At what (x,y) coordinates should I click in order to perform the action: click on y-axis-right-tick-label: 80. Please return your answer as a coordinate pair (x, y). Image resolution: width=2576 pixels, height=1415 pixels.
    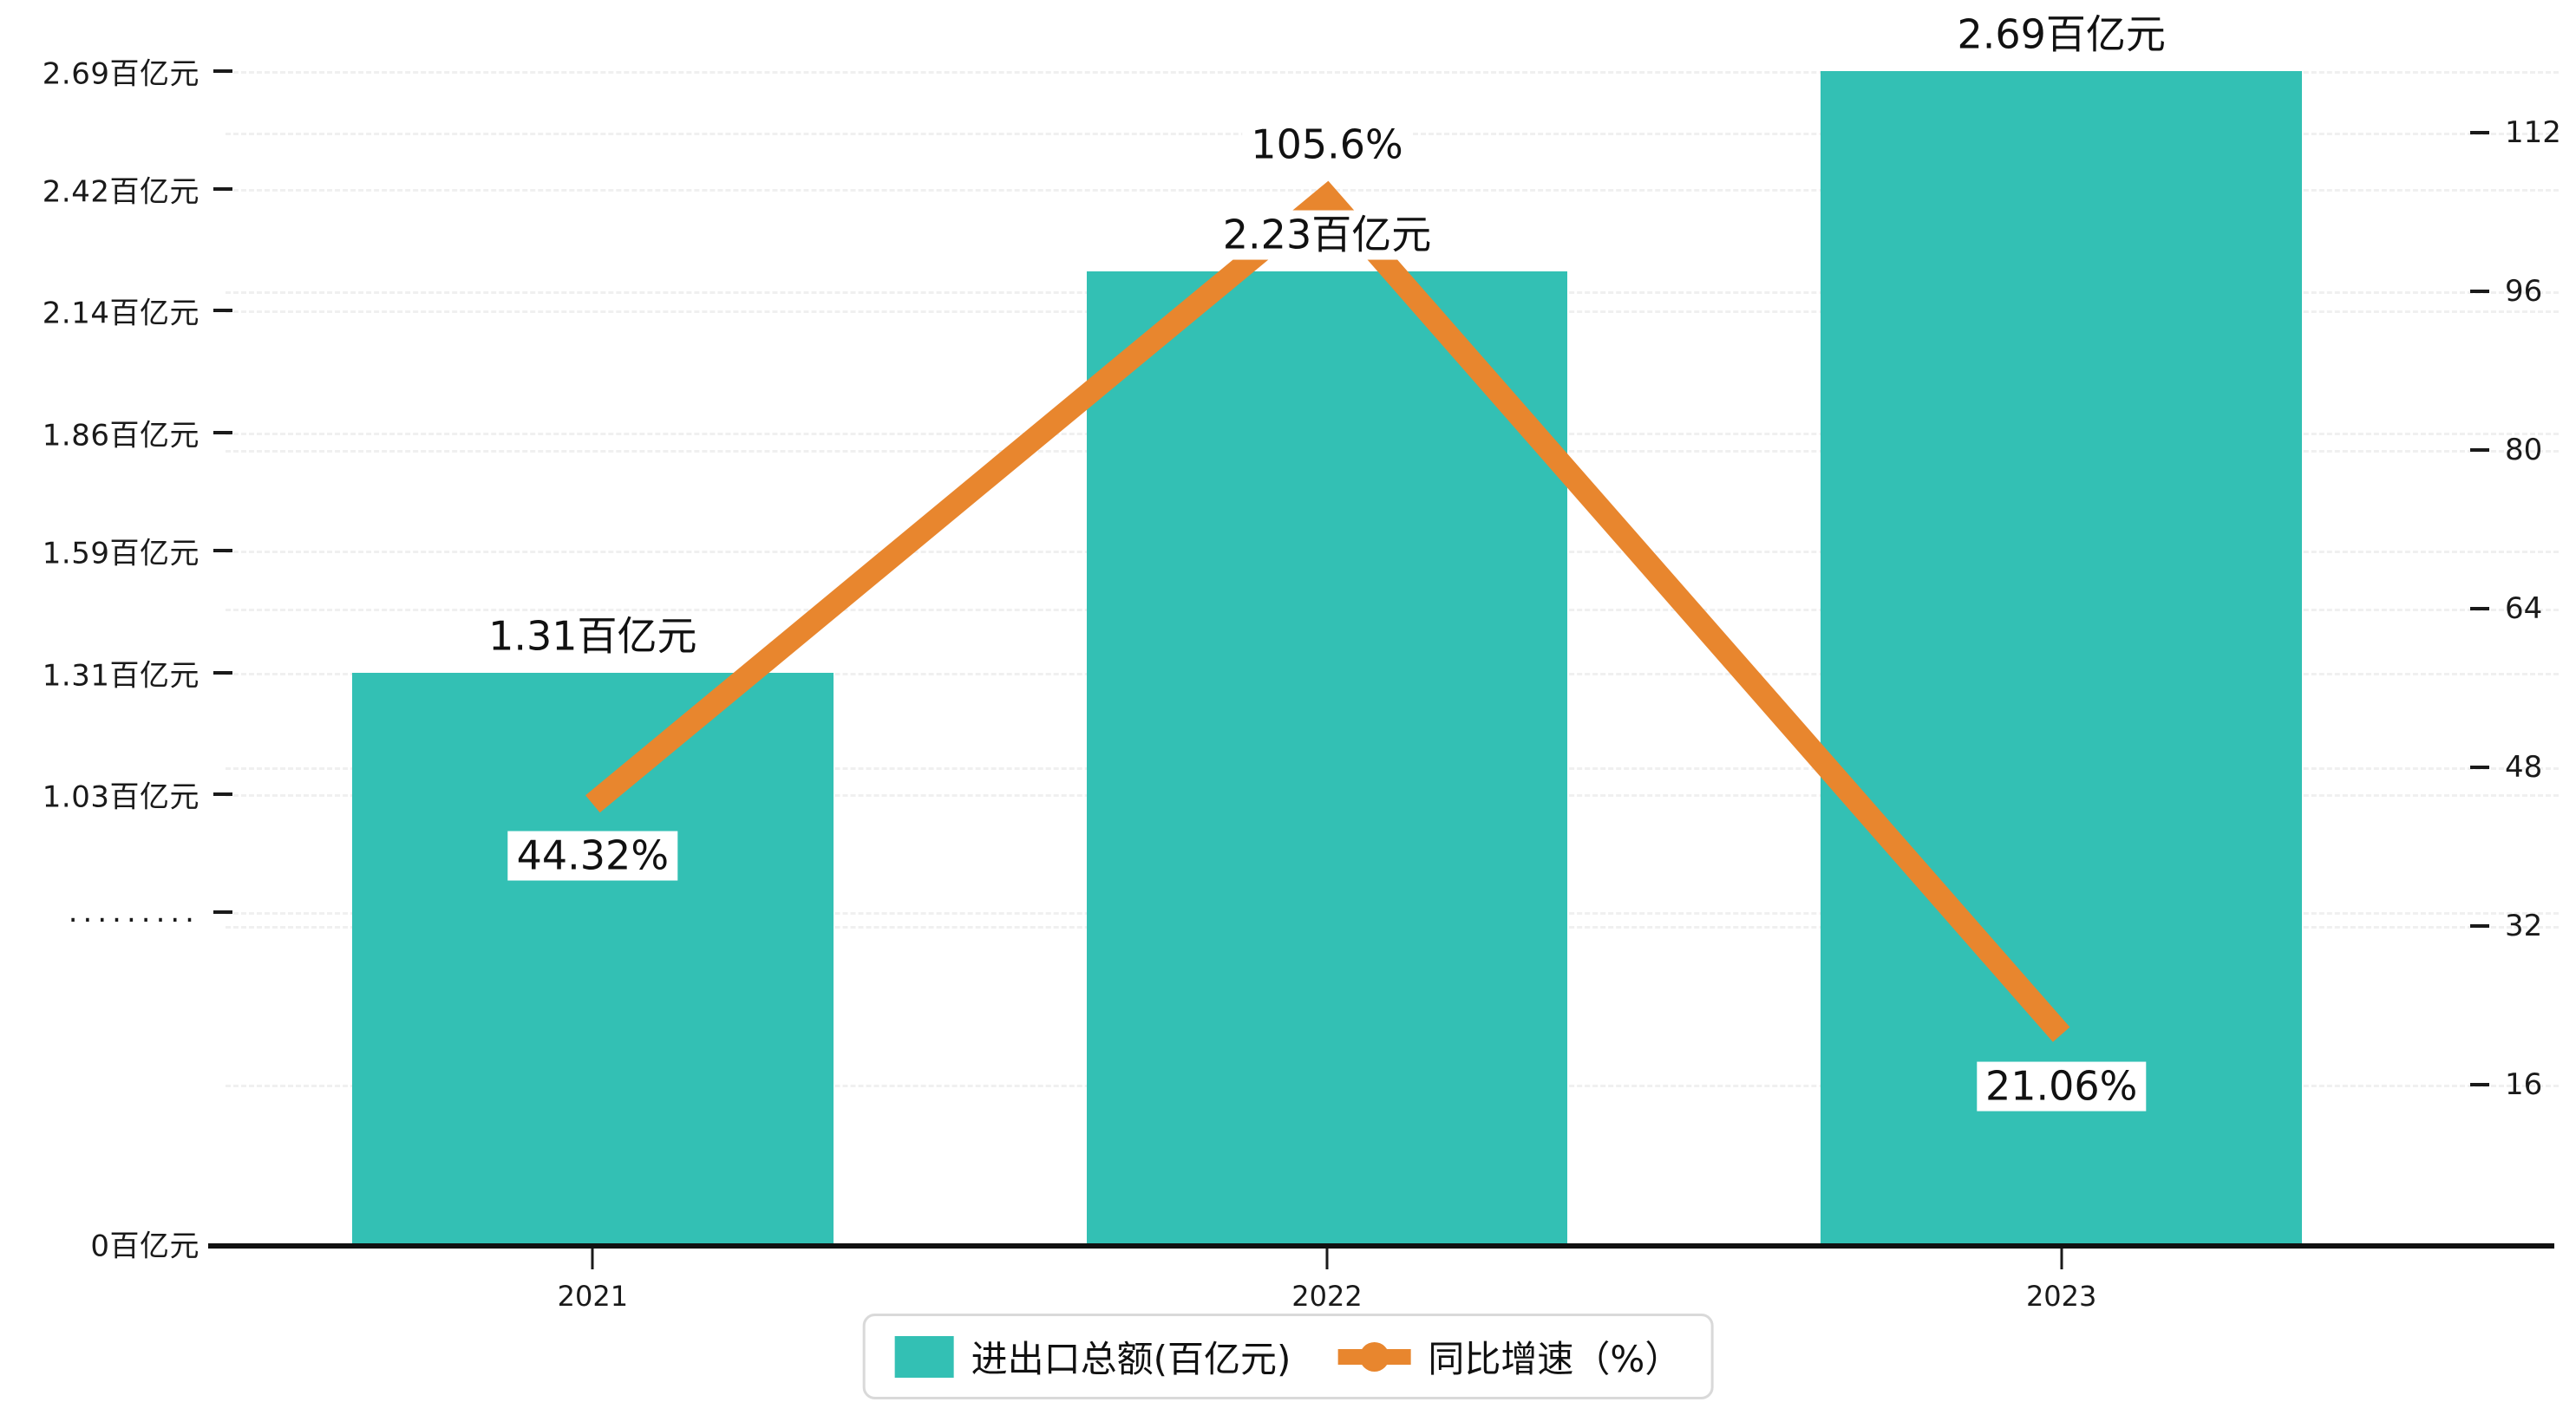
    Looking at the image, I should click on (2524, 450).